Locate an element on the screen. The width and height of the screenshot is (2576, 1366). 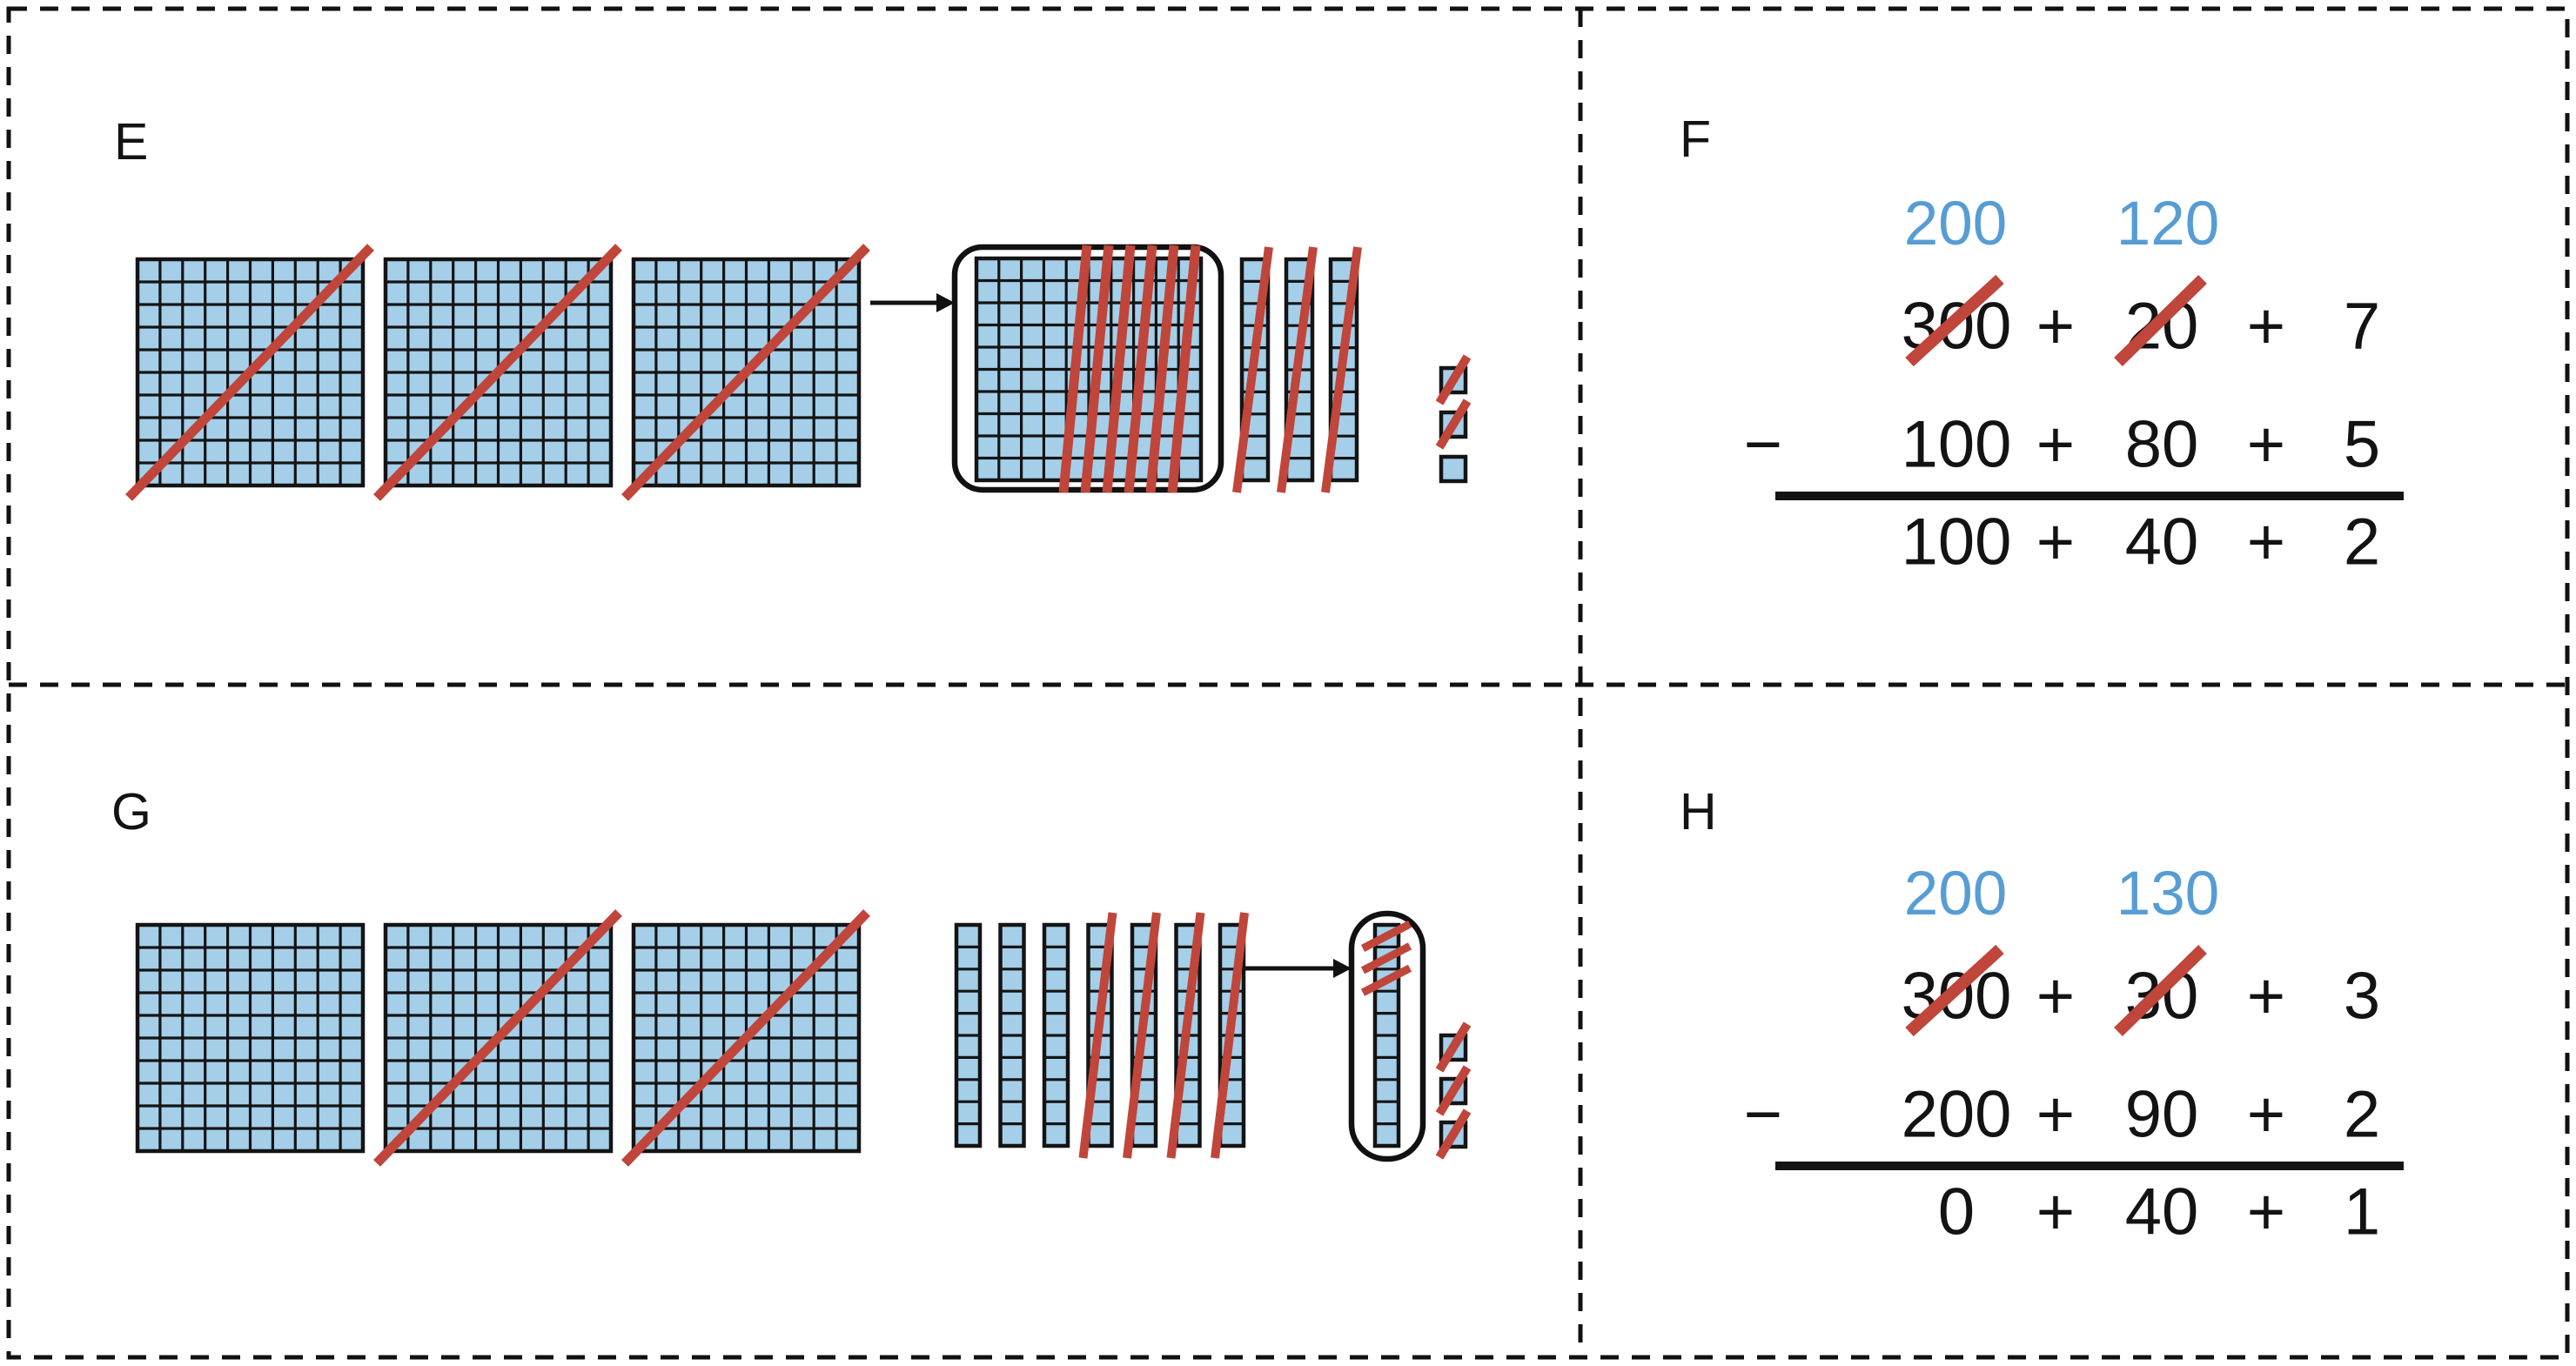
panel-h-subtrahend-tens: 90 is located at coordinates (2162, 1115).